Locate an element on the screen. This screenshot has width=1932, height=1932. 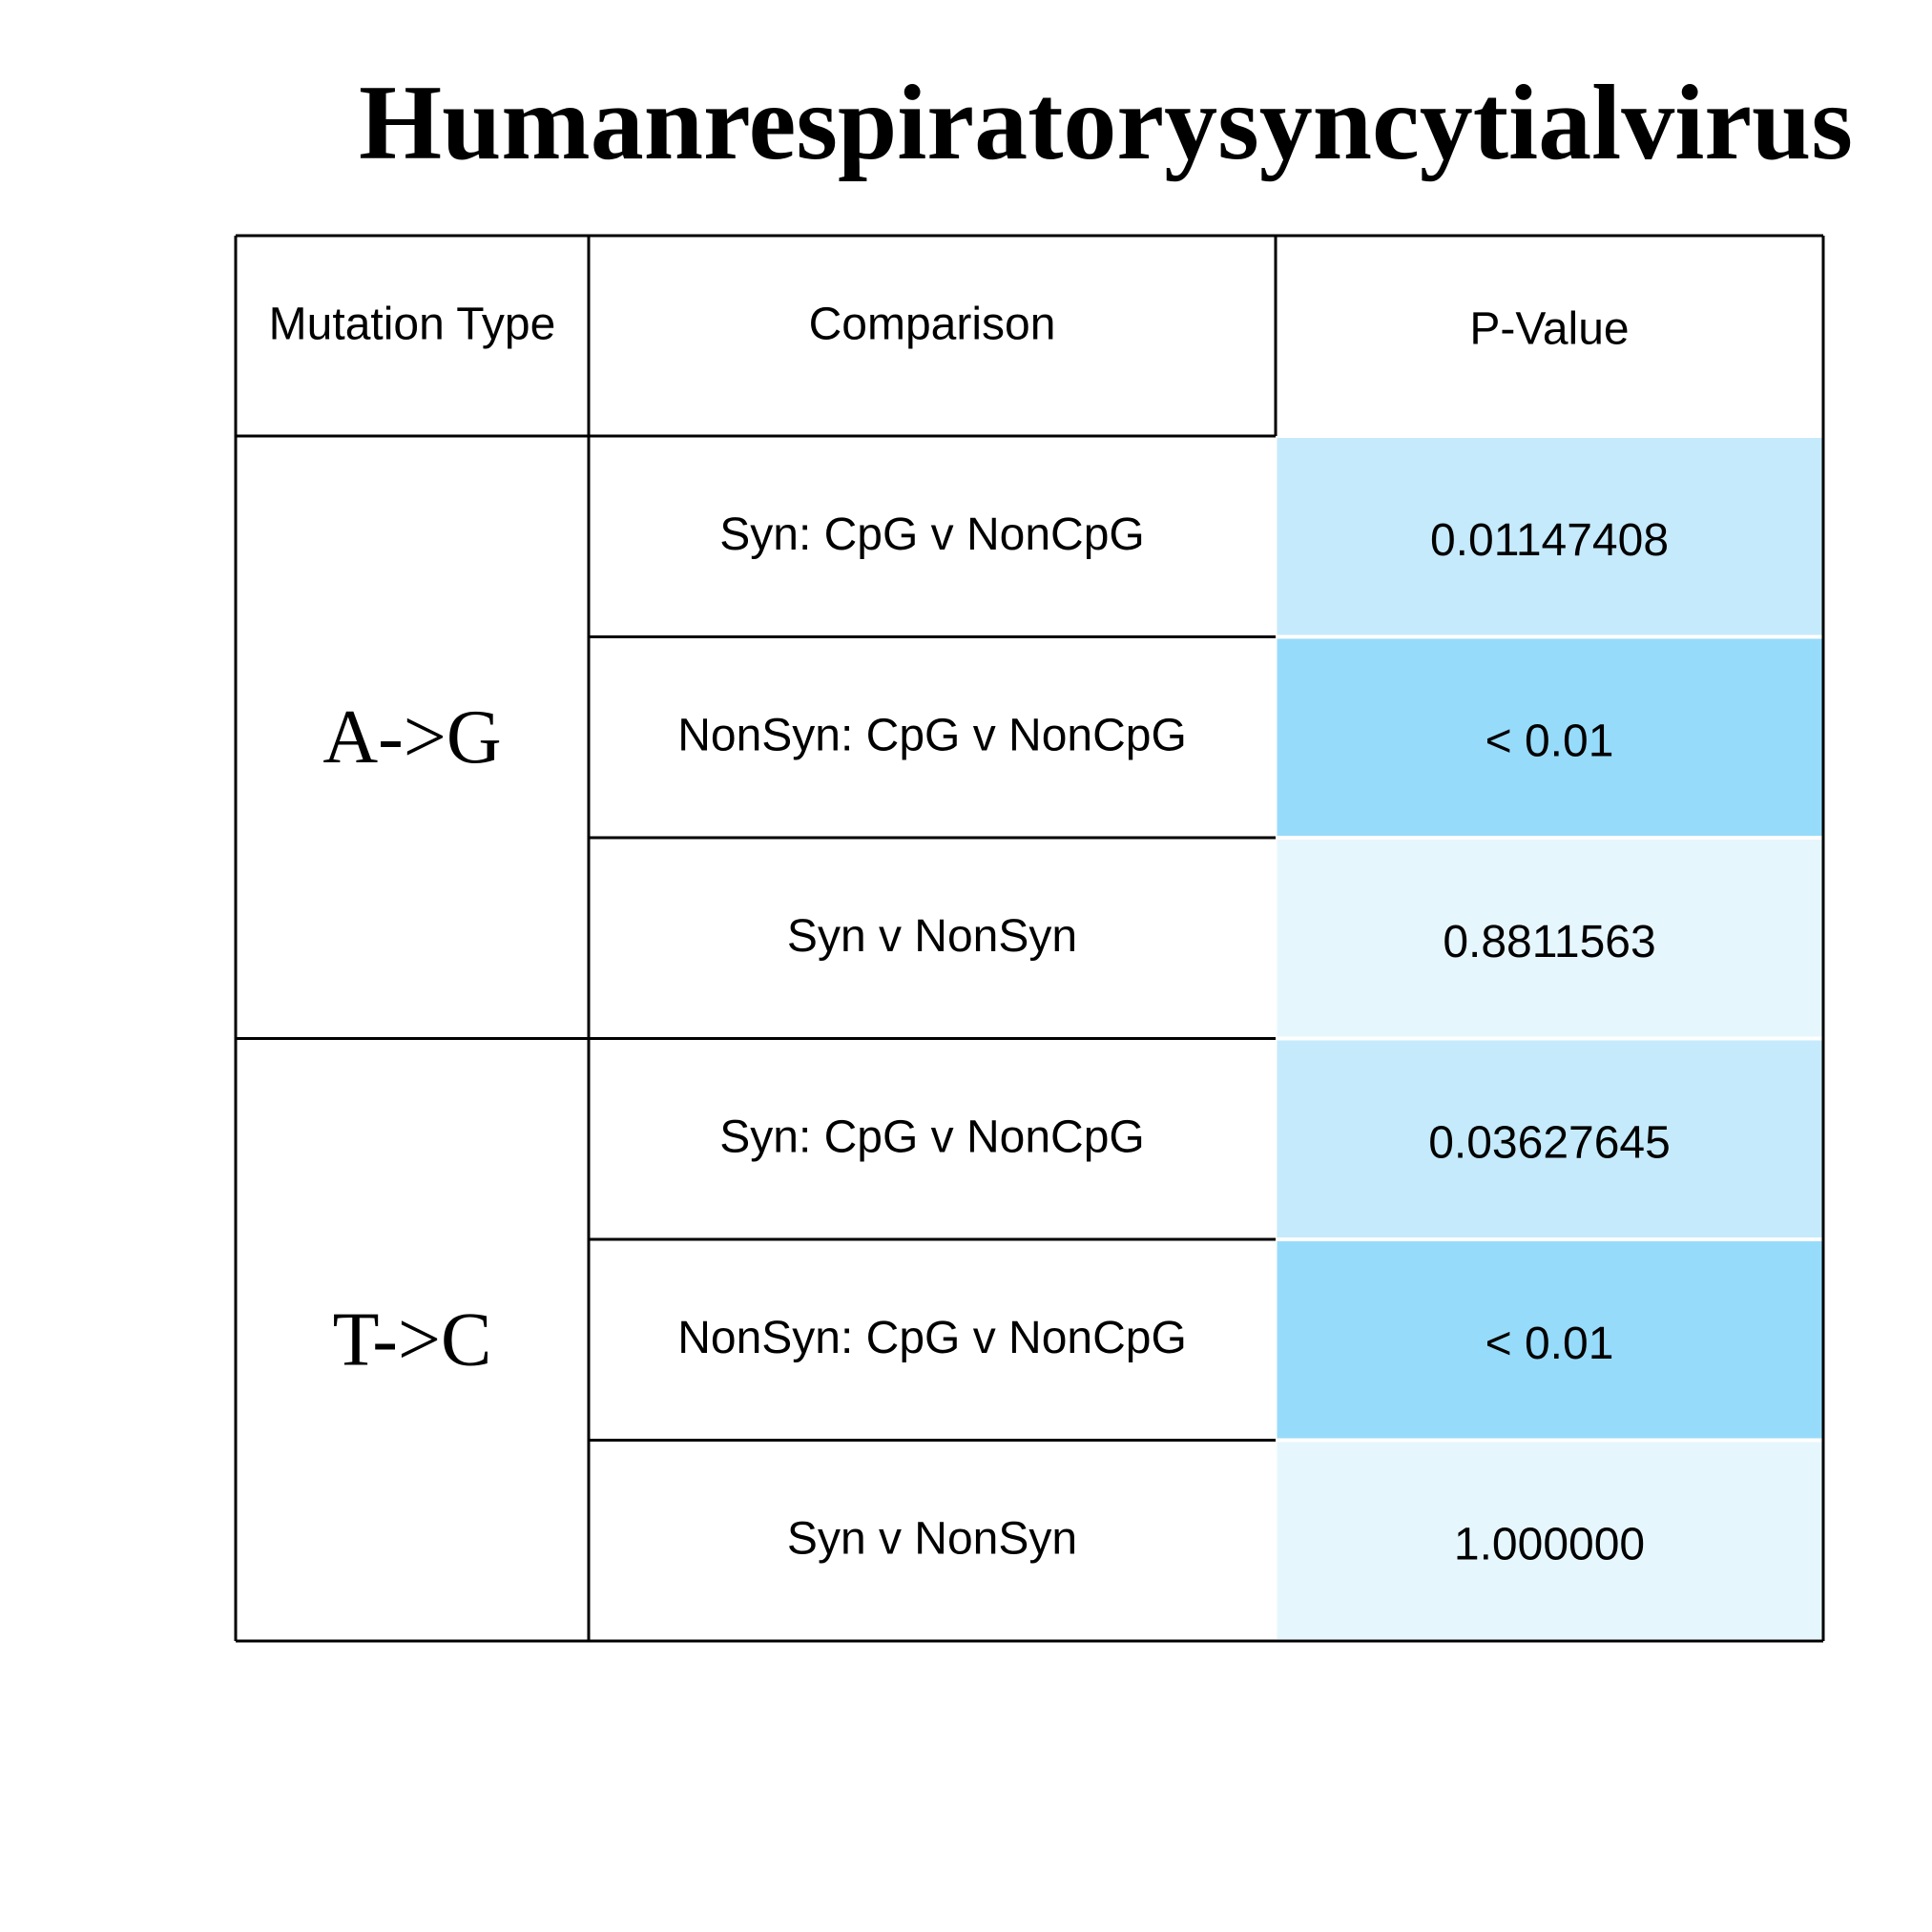
pvalue-cell-1-0: 0.03627645 is located at coordinates (1549, 1142).